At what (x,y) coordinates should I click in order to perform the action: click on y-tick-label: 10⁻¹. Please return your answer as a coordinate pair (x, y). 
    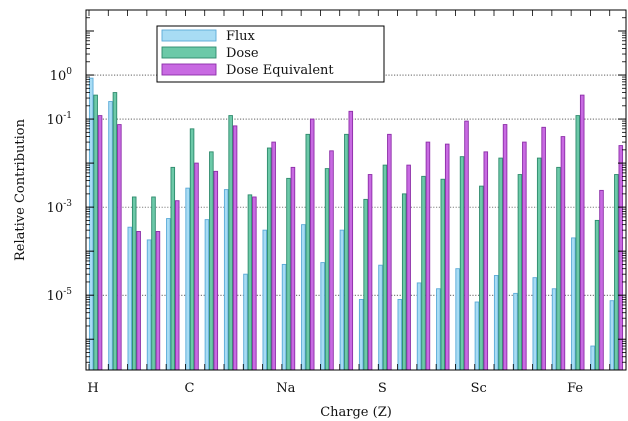
    Looking at the image, I should click on (59, 119).